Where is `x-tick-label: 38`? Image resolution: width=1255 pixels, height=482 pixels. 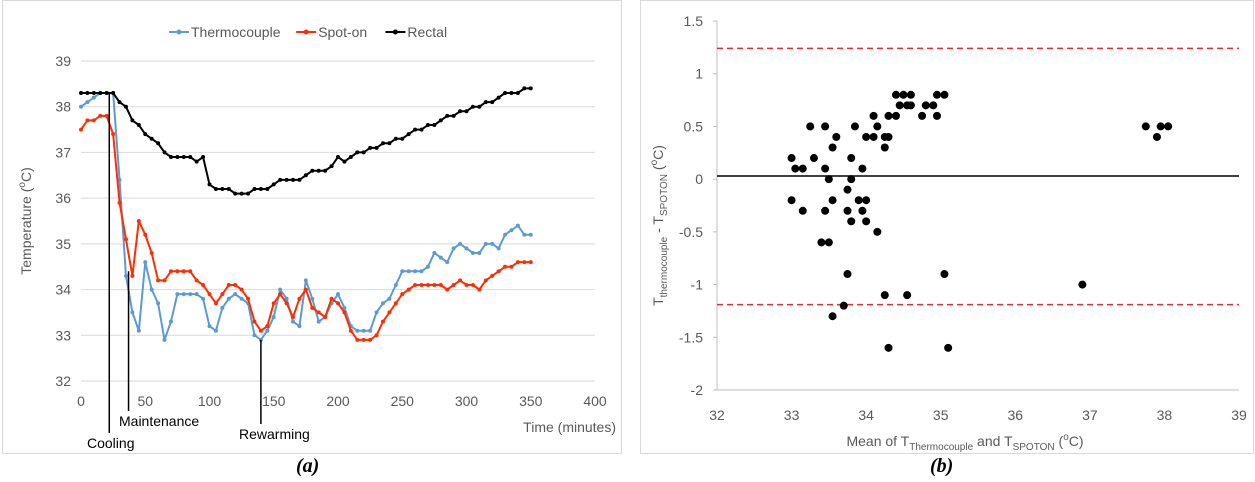 x-tick-label: 38 is located at coordinates (1165, 415).